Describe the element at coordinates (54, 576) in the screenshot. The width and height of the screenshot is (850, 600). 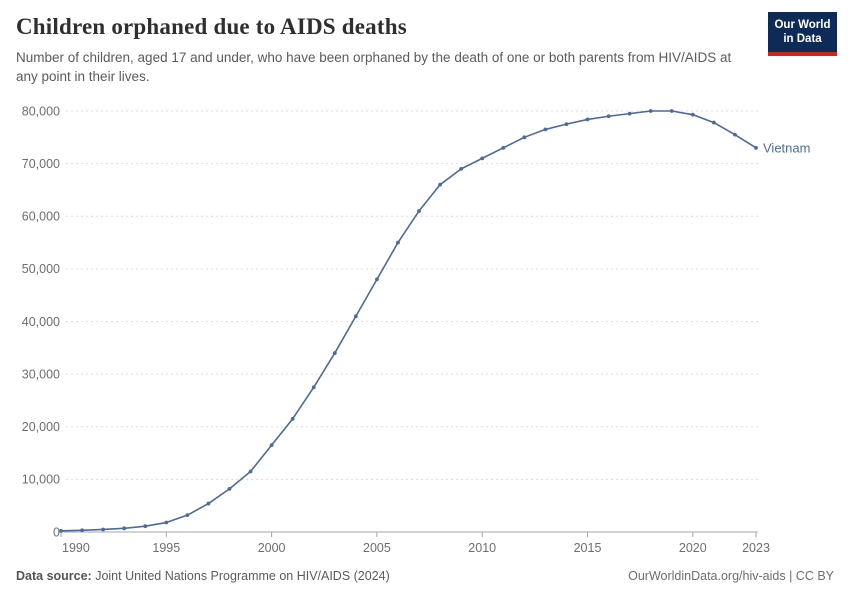
I see `data-source-label: Data source:` at that location.